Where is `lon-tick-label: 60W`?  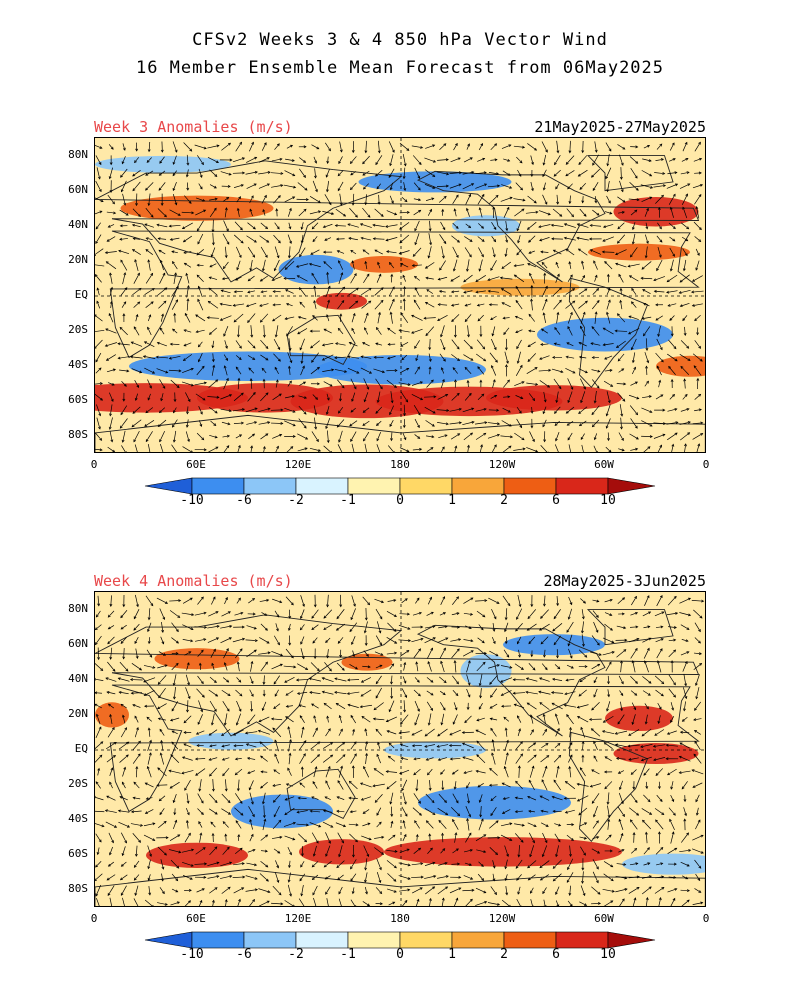 lon-tick-label: 60W is located at coordinates (604, 918).